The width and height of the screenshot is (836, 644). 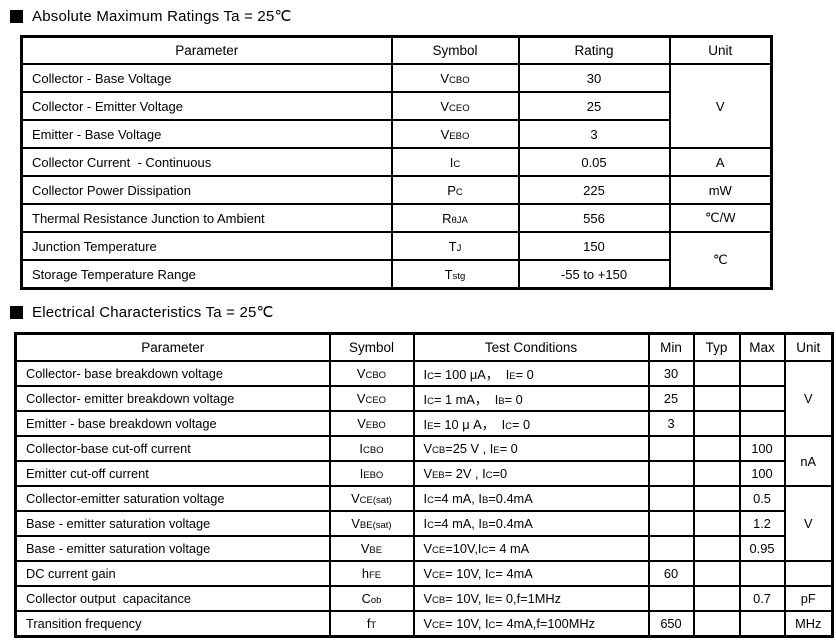 I want to click on rating-cell: 556, so click(x=594, y=218).